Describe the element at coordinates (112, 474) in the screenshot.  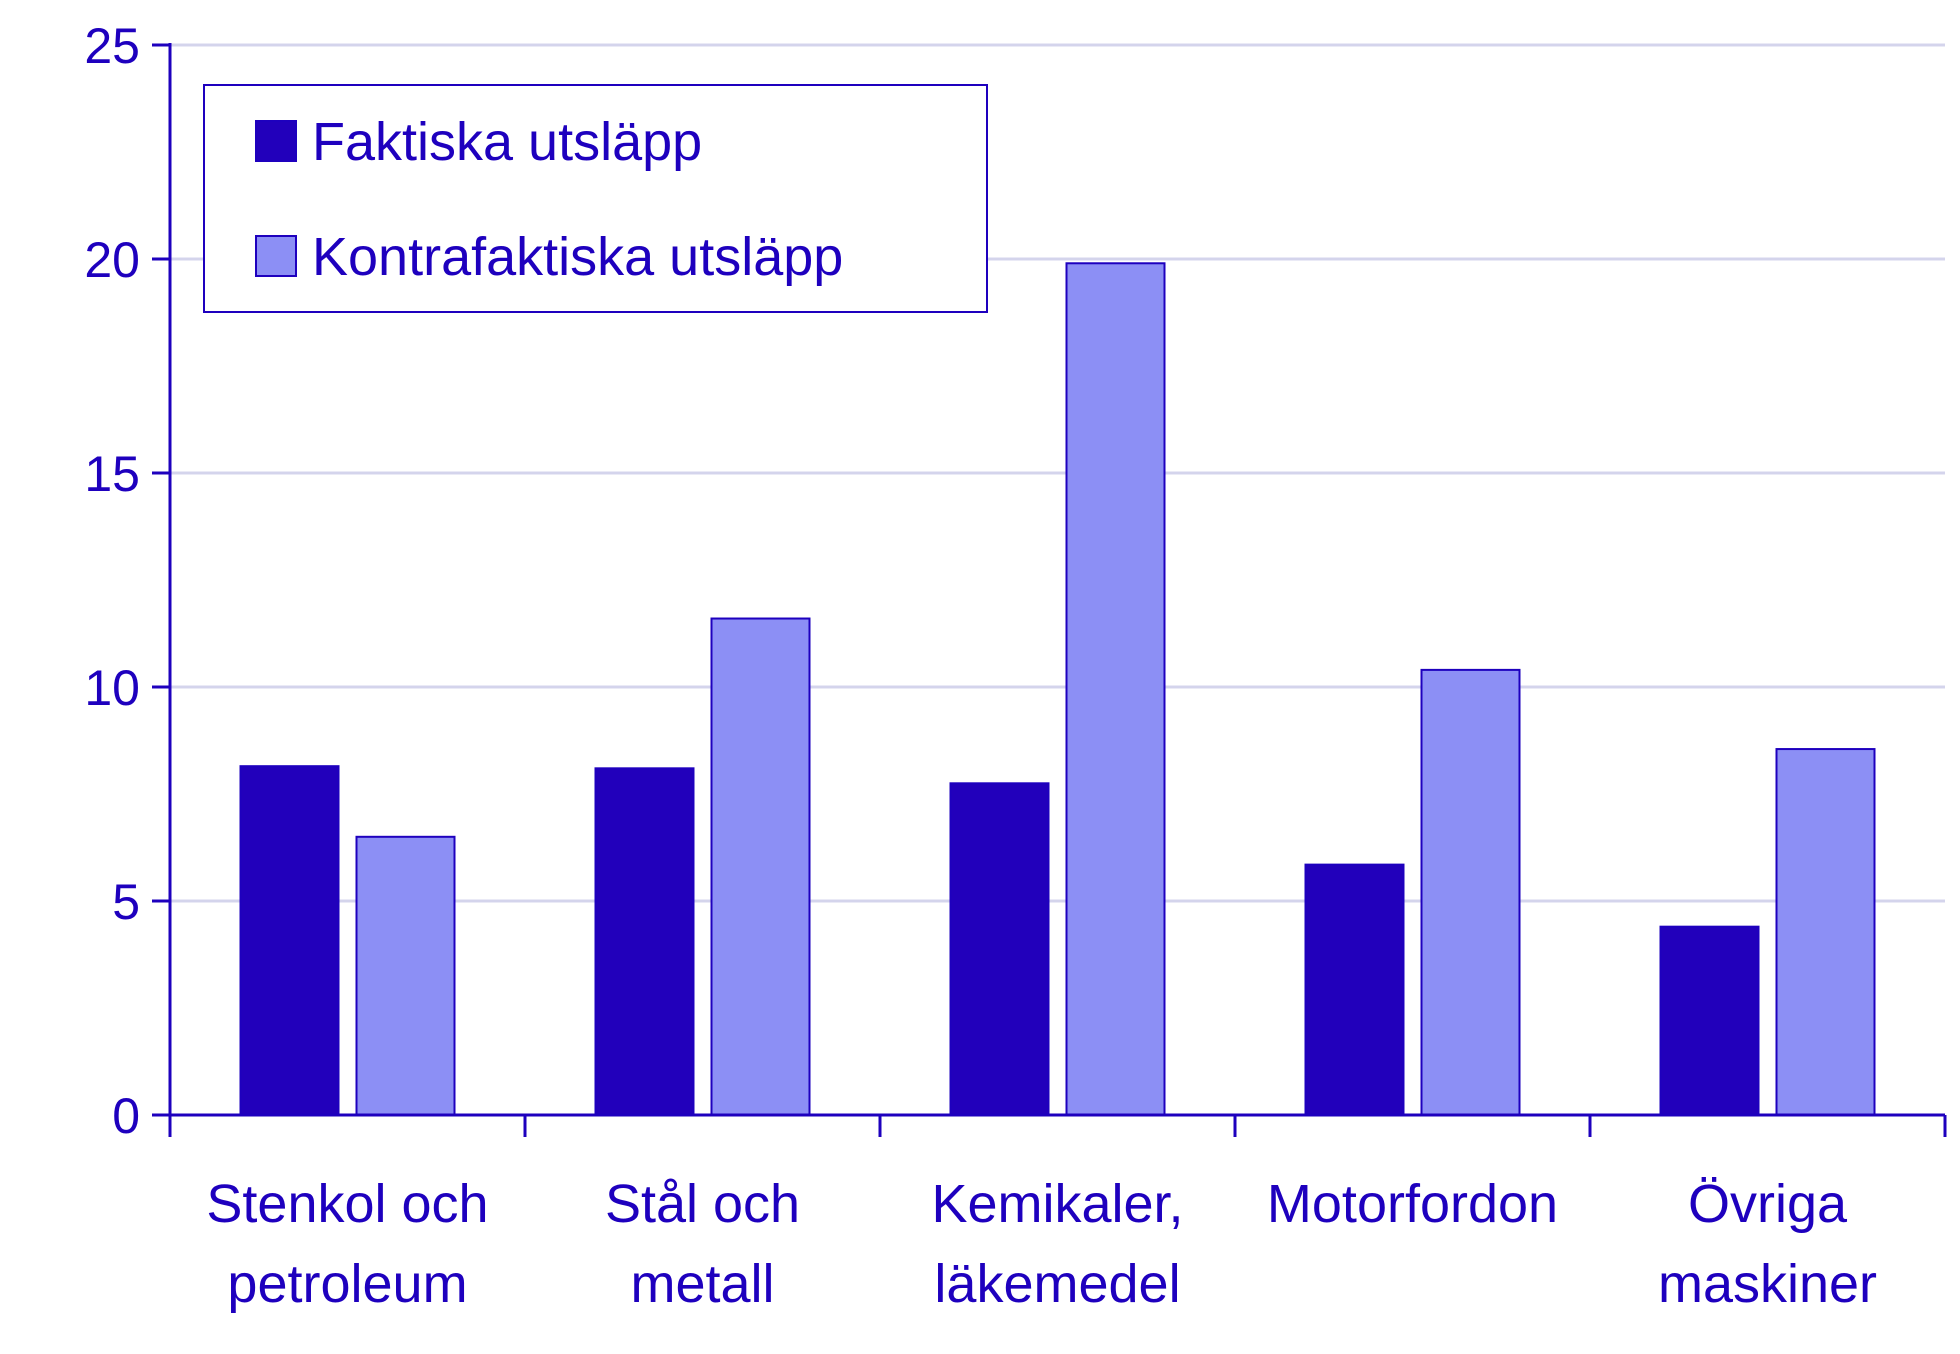
I see `y-tick-label: 15` at that location.